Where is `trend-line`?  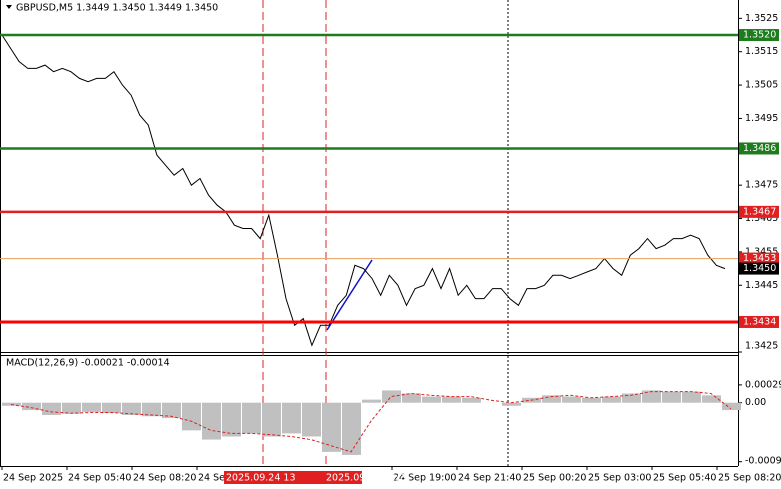
trend-line is located at coordinates (349, 295).